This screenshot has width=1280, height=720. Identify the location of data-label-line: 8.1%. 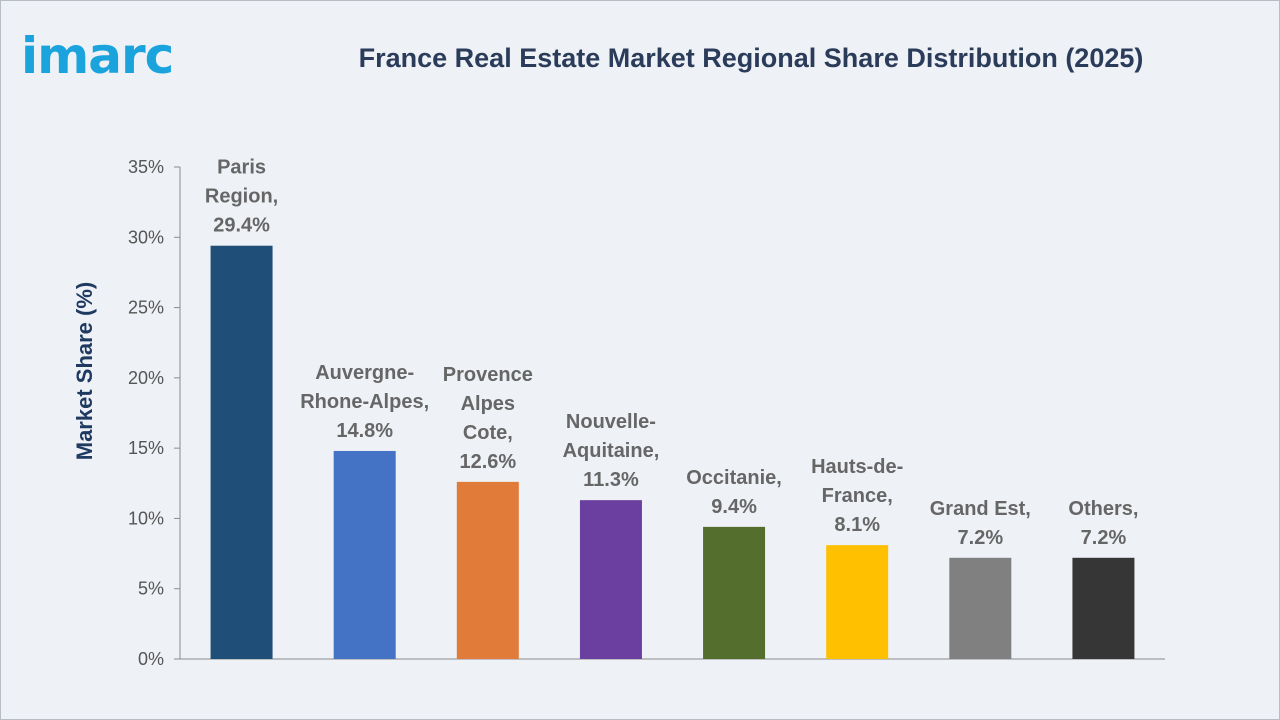
(857, 525).